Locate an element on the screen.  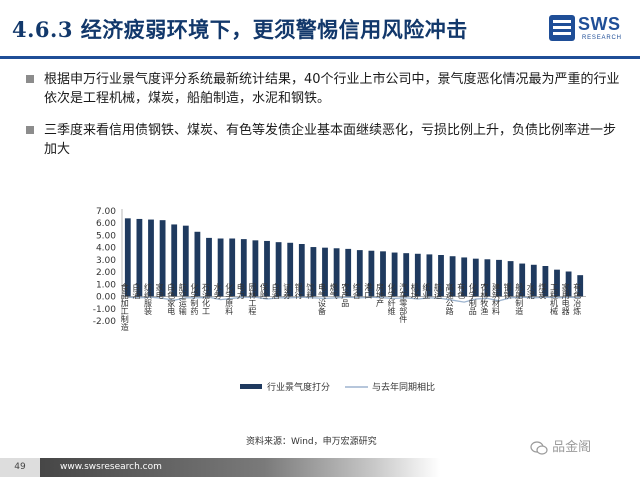
x-tick-label: 白酒 is located at coordinates (136, 291).